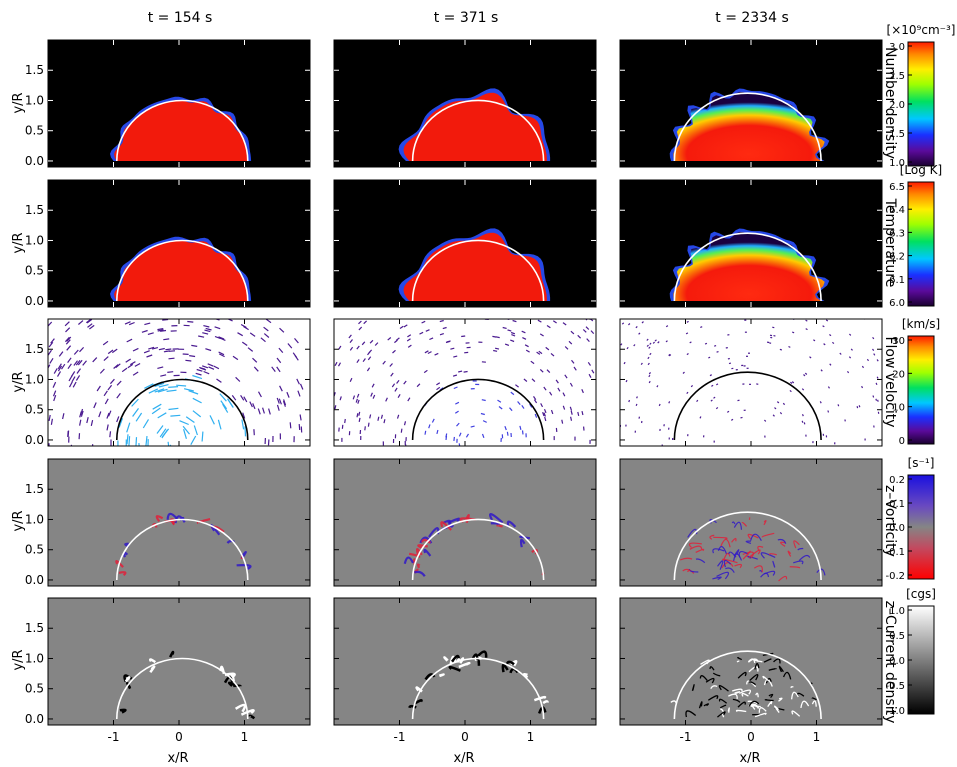 Image resolution: width=957 pixels, height=767 pixels. What do you see at coordinates (749, 758) in the screenshot?
I see `xlabel-col-3: x/R` at bounding box center [749, 758].